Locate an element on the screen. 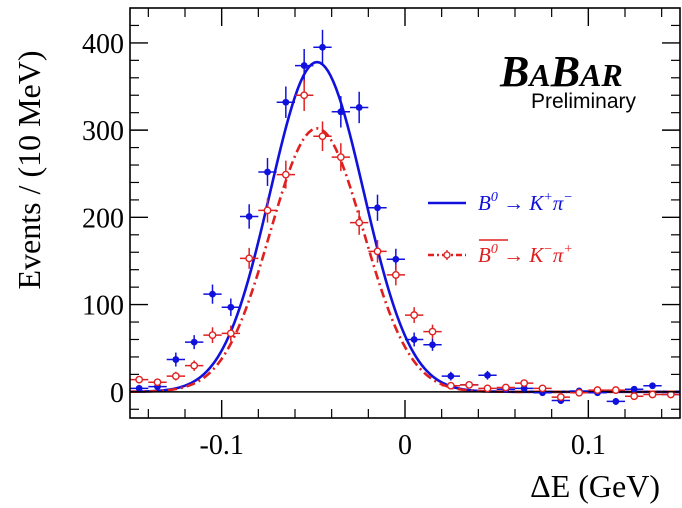 The height and width of the screenshot is (508, 682). legend-label: B0 → K−π+ is located at coordinates (525, 254).